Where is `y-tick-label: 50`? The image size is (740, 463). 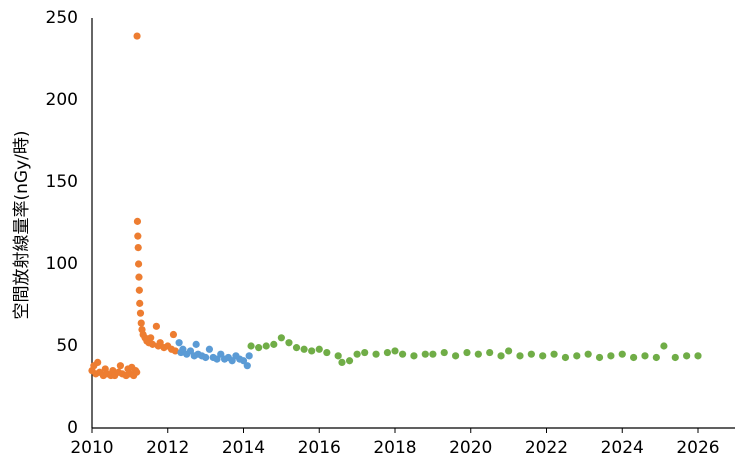
y-tick-label: 50 is located at coordinates (67, 346).